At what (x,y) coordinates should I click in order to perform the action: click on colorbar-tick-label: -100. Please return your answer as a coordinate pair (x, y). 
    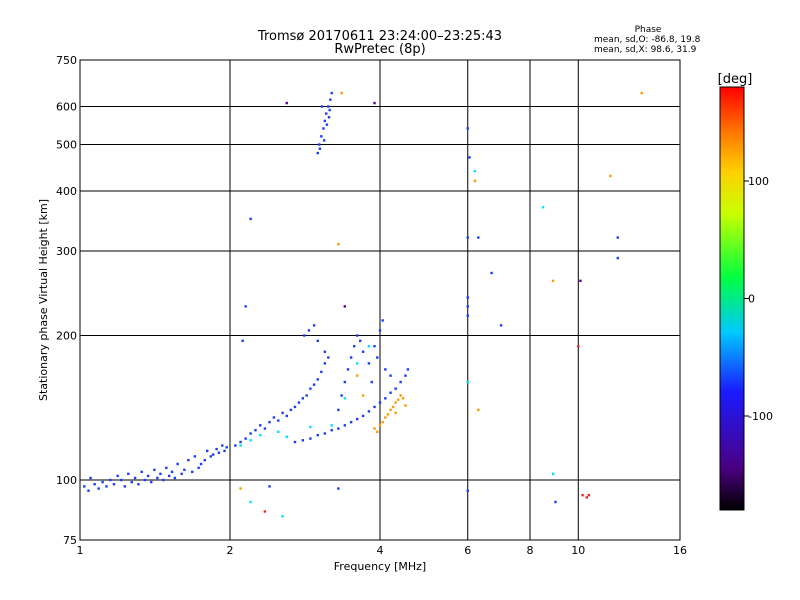
    Looking at the image, I should click on (760, 416).